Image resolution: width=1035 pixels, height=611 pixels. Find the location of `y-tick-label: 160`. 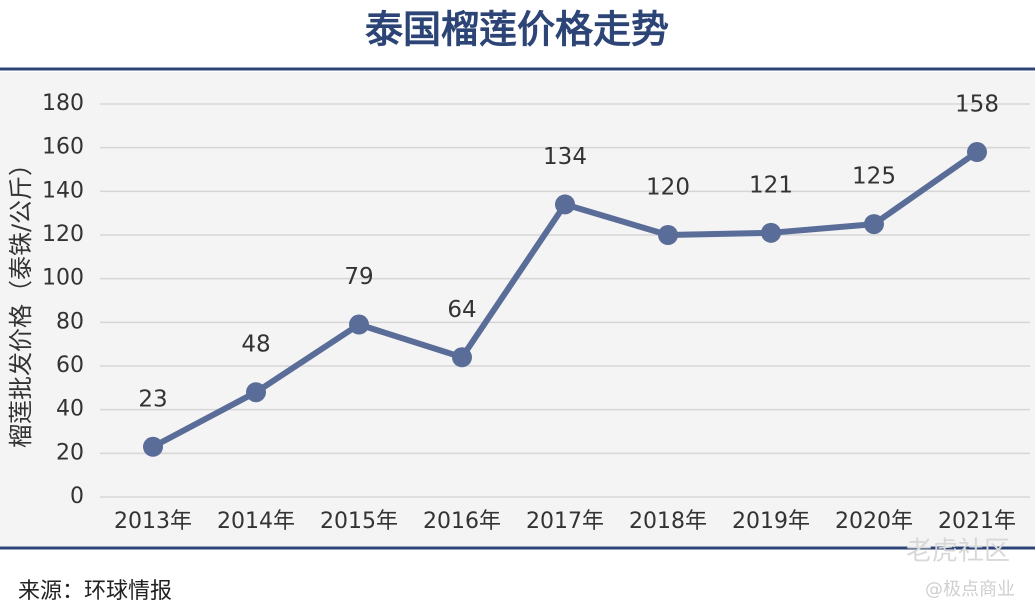

y-tick-label: 160 is located at coordinates (63, 147).